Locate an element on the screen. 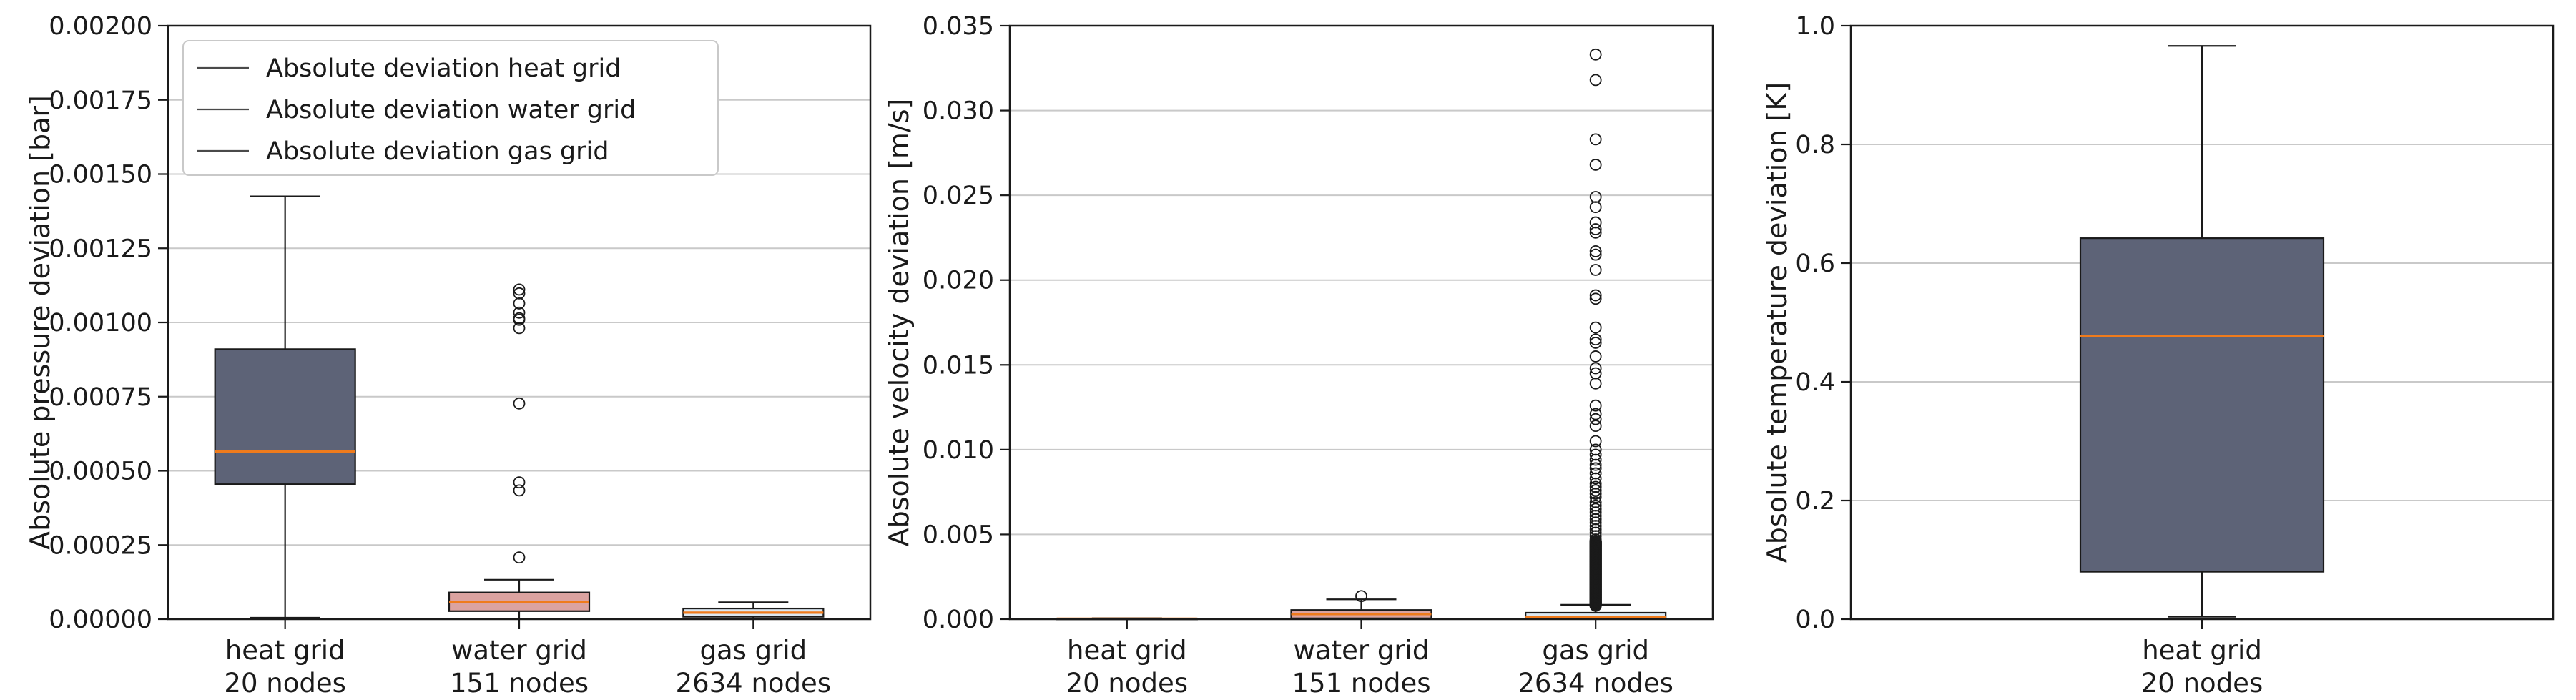  y-tick-label: 0.030 is located at coordinates (959, 111).